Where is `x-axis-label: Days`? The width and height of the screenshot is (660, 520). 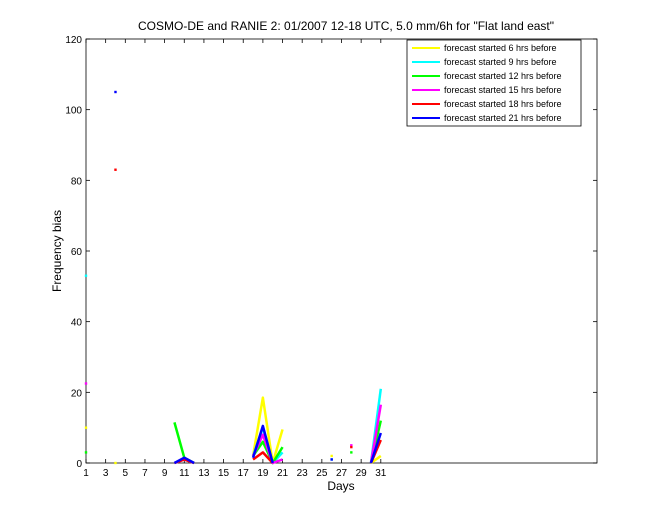 x-axis-label: Days is located at coordinates (340, 486).